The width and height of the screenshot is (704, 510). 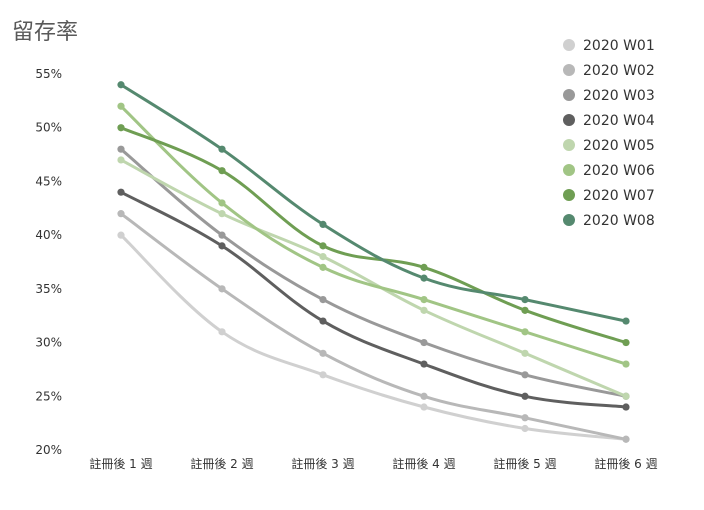 What do you see at coordinates (619, 46) in the screenshot?
I see `legend-label: 2020 W01` at bounding box center [619, 46].